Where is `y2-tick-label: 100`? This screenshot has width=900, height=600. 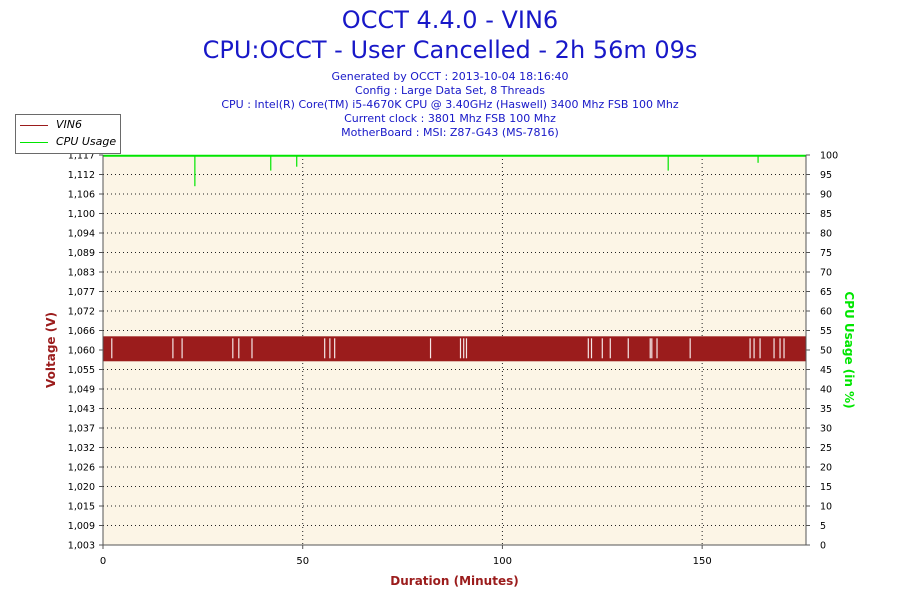
y2-tick-label: 100 is located at coordinates (829, 156).